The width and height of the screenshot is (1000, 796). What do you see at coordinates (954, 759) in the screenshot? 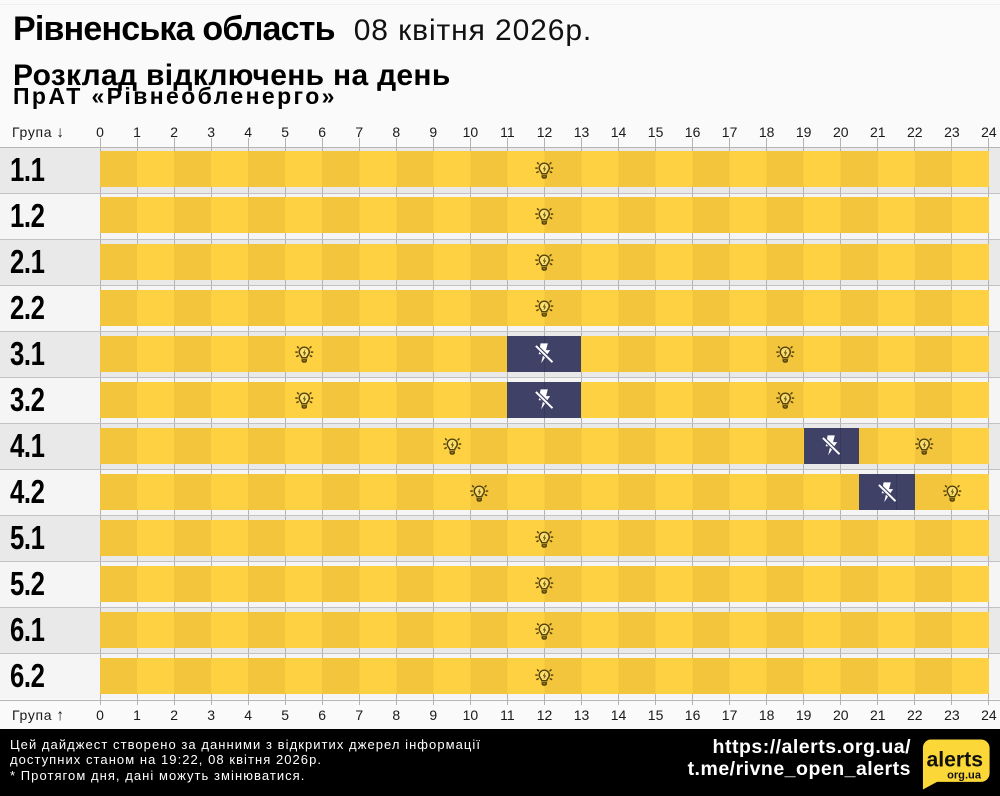
I see `svg-text: alerts` at bounding box center [954, 759].